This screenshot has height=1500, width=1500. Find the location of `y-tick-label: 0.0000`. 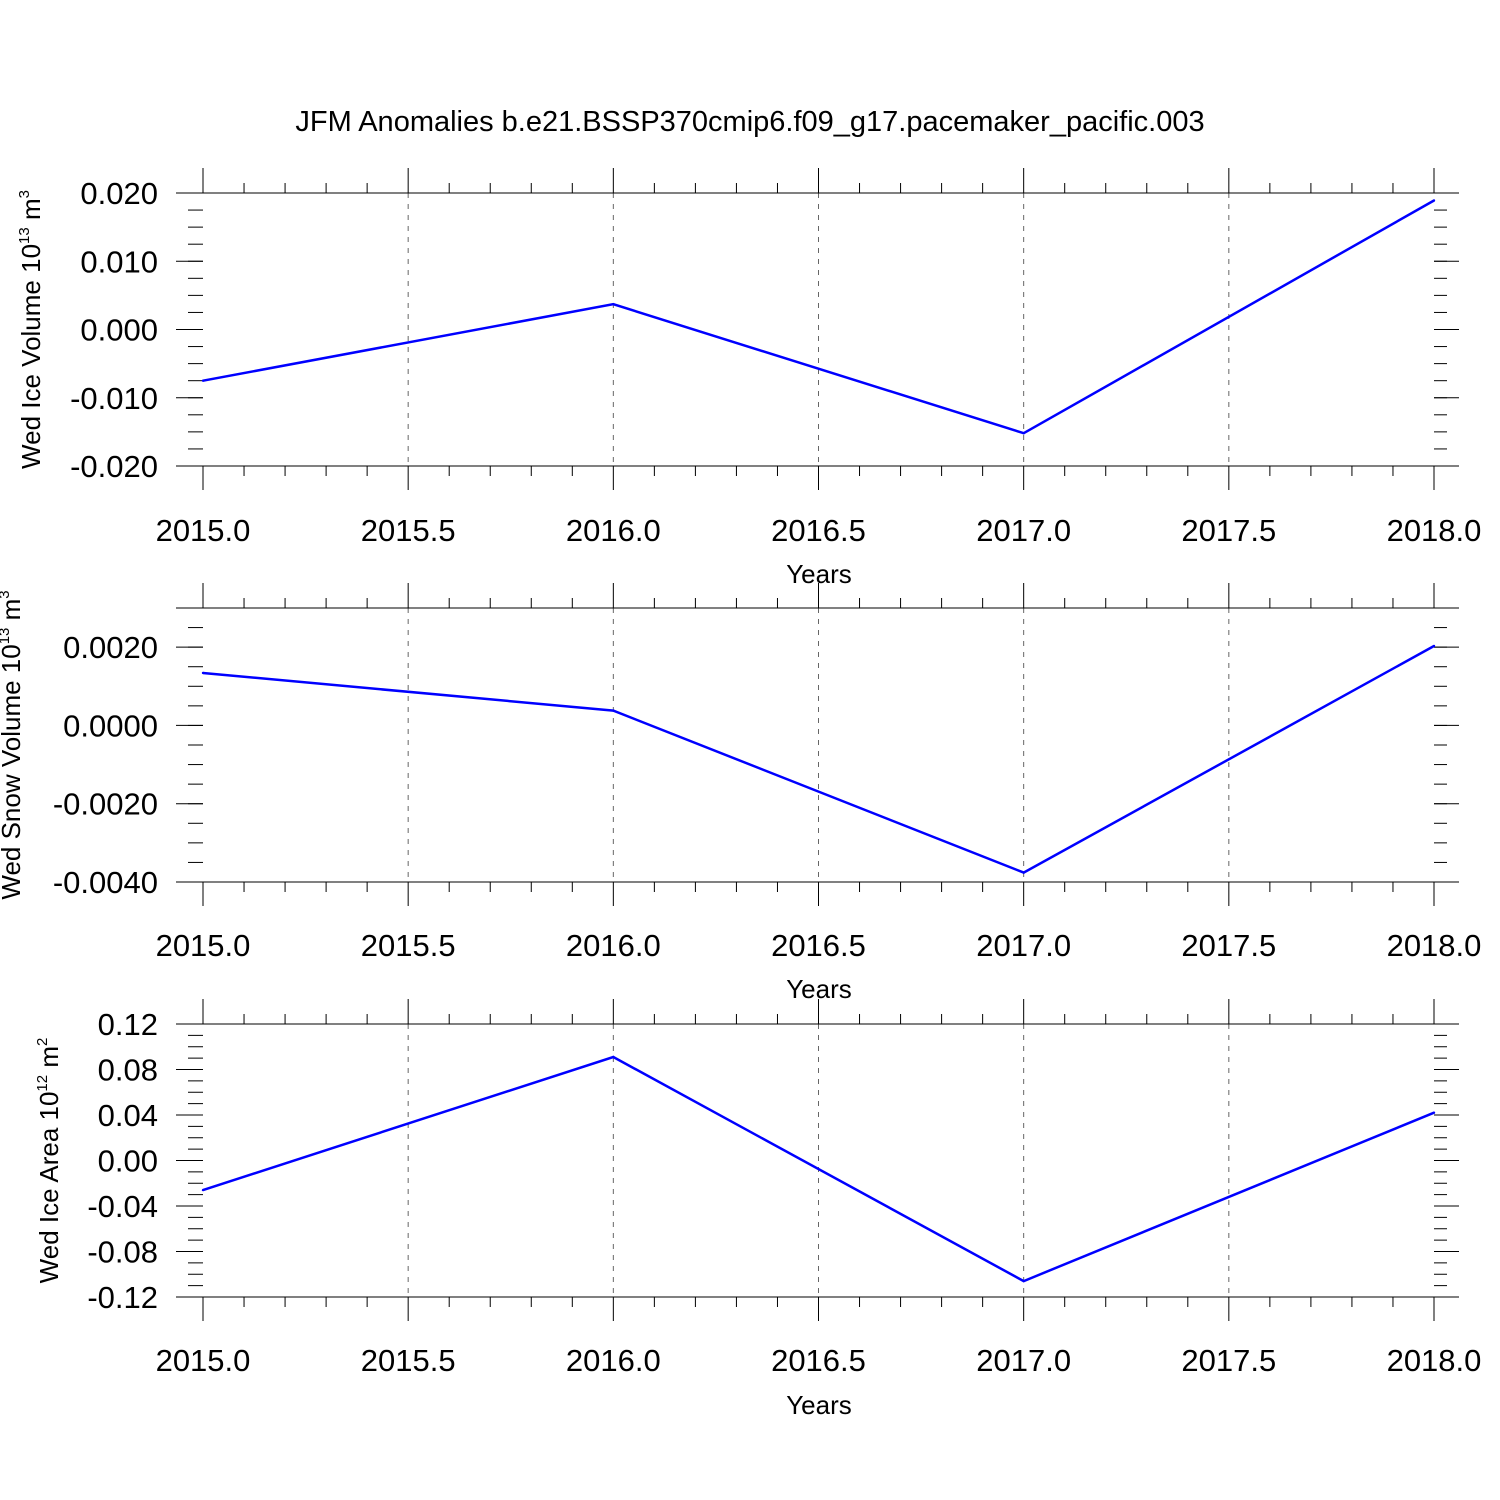

y-tick-label: 0.0000 is located at coordinates (110, 725).